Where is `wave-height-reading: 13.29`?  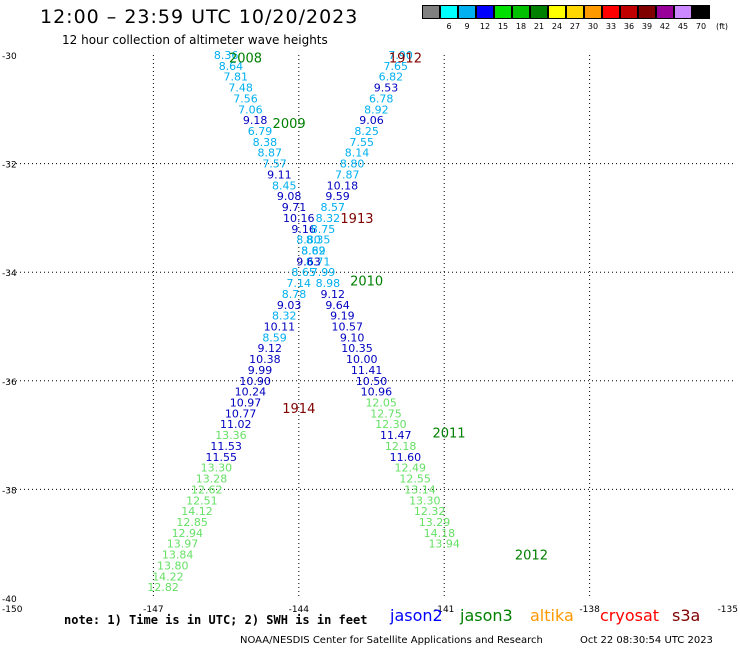 wave-height-reading: 13.29 is located at coordinates (435, 522).